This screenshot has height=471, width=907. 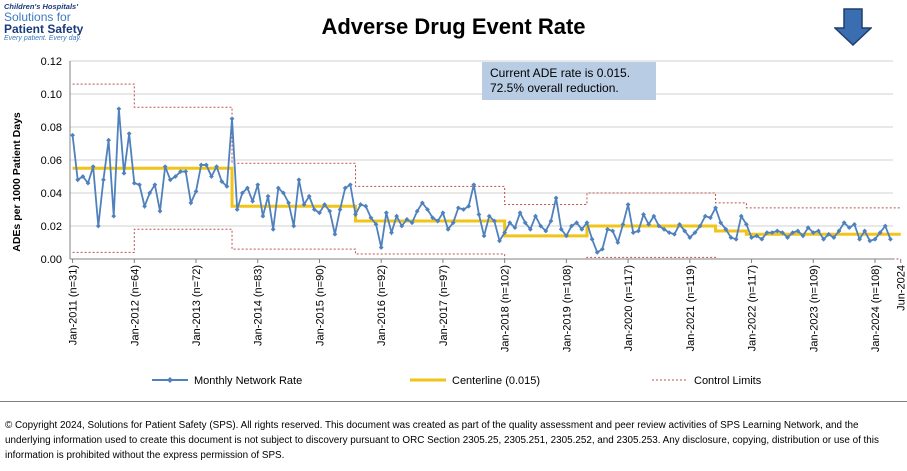 What do you see at coordinates (170, 380) in the screenshot?
I see `legend-rate-marker` at bounding box center [170, 380].